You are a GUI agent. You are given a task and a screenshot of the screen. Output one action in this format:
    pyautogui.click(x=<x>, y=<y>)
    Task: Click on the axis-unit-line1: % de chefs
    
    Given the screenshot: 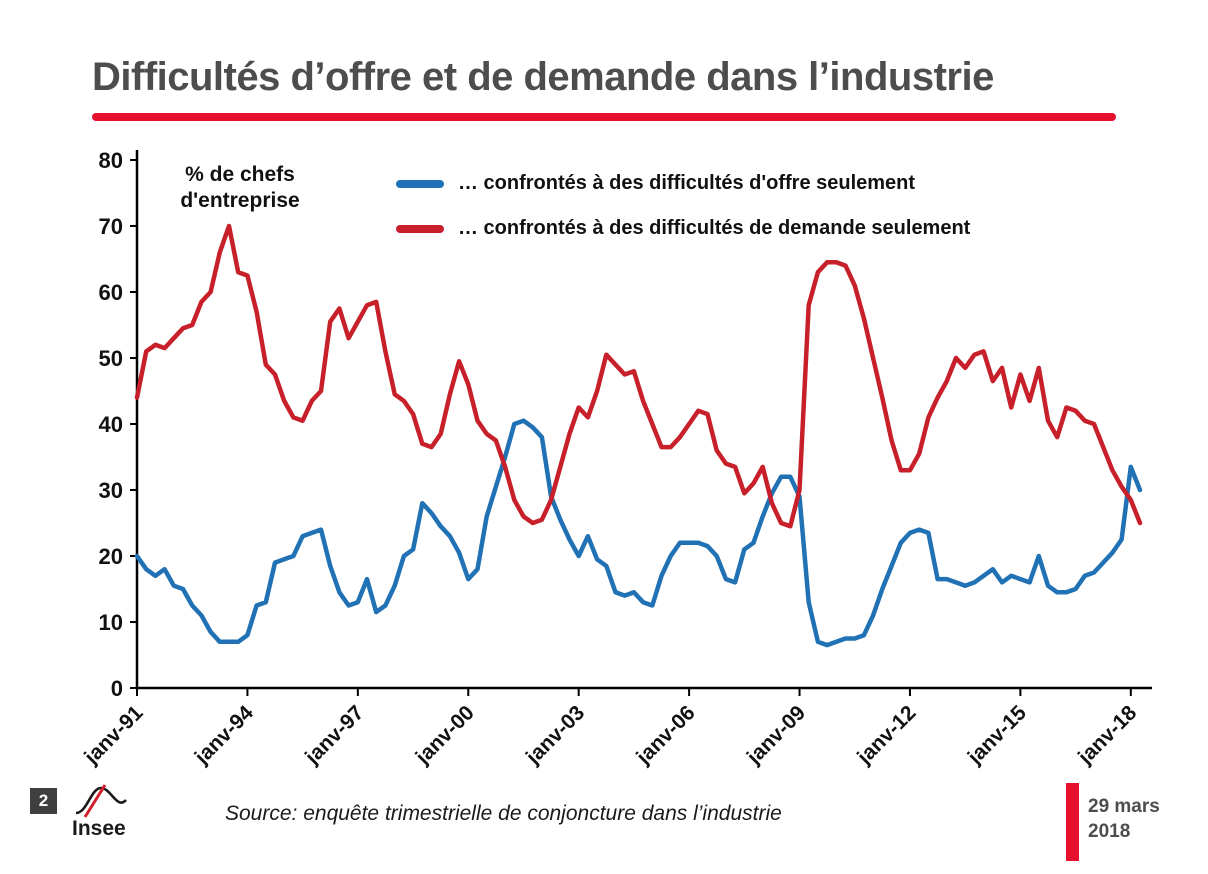 What is the action you would take?
    pyautogui.click(x=240, y=174)
    